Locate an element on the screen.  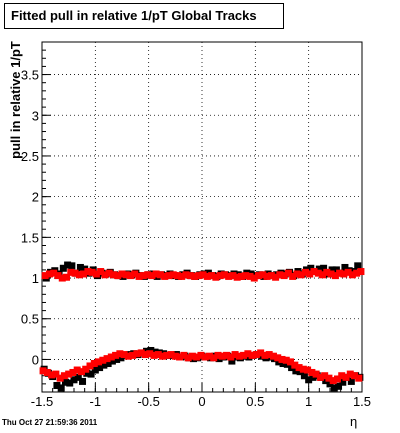
y-tick-label: 0 is located at coordinates (35, 359).